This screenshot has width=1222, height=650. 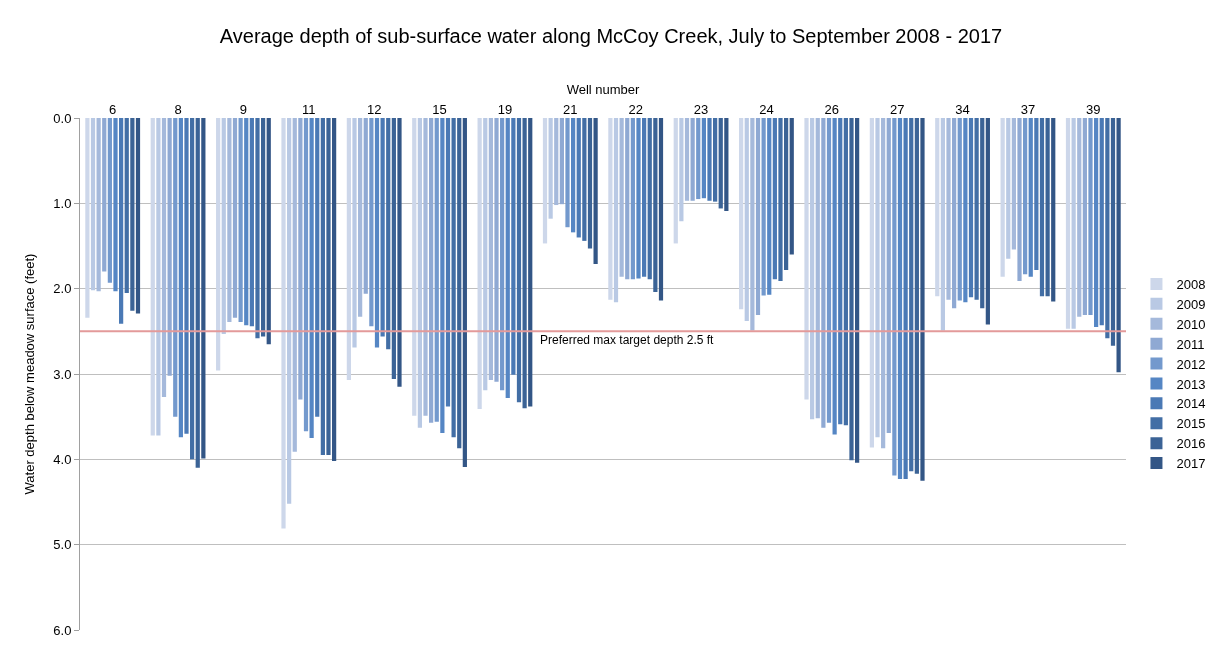 What do you see at coordinates (439, 110) in the screenshot?
I see `x-tick-label: 15` at bounding box center [439, 110].